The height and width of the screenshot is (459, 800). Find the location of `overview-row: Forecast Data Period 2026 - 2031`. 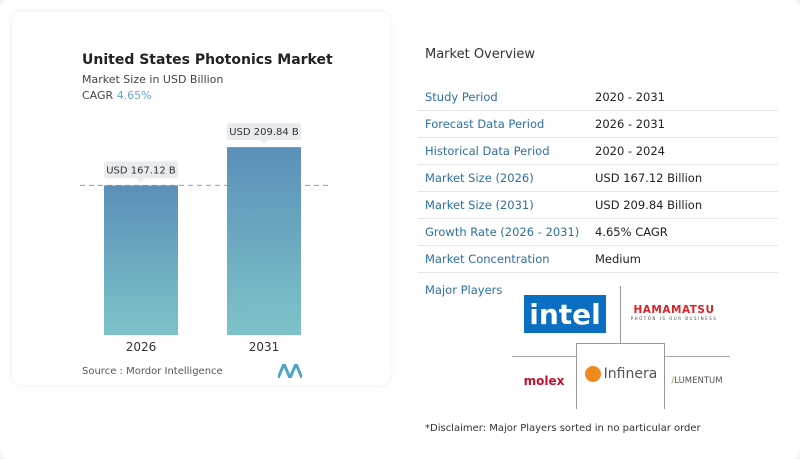

overview-row: Forecast Data Period 2026 - 2031 is located at coordinates (598, 124).